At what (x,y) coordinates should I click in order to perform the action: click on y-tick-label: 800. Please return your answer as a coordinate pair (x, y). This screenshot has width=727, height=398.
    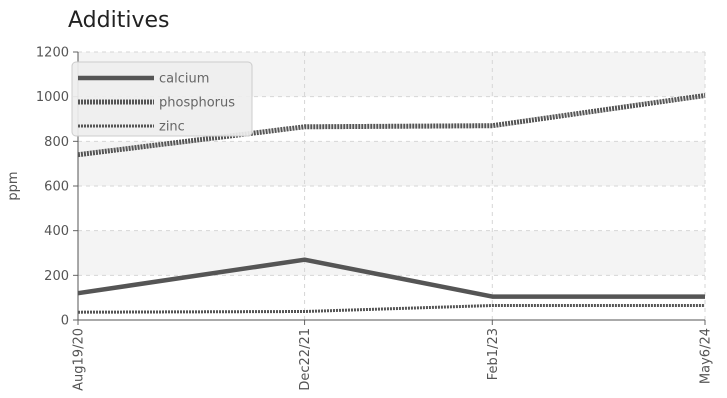
    Looking at the image, I should click on (56, 142).